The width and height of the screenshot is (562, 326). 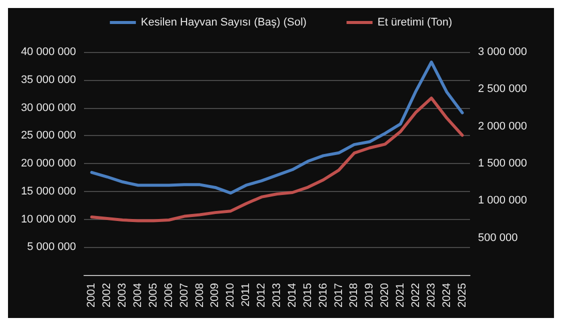 What do you see at coordinates (416, 295) in the screenshot?
I see `x-tick-label: 2022` at bounding box center [416, 295].